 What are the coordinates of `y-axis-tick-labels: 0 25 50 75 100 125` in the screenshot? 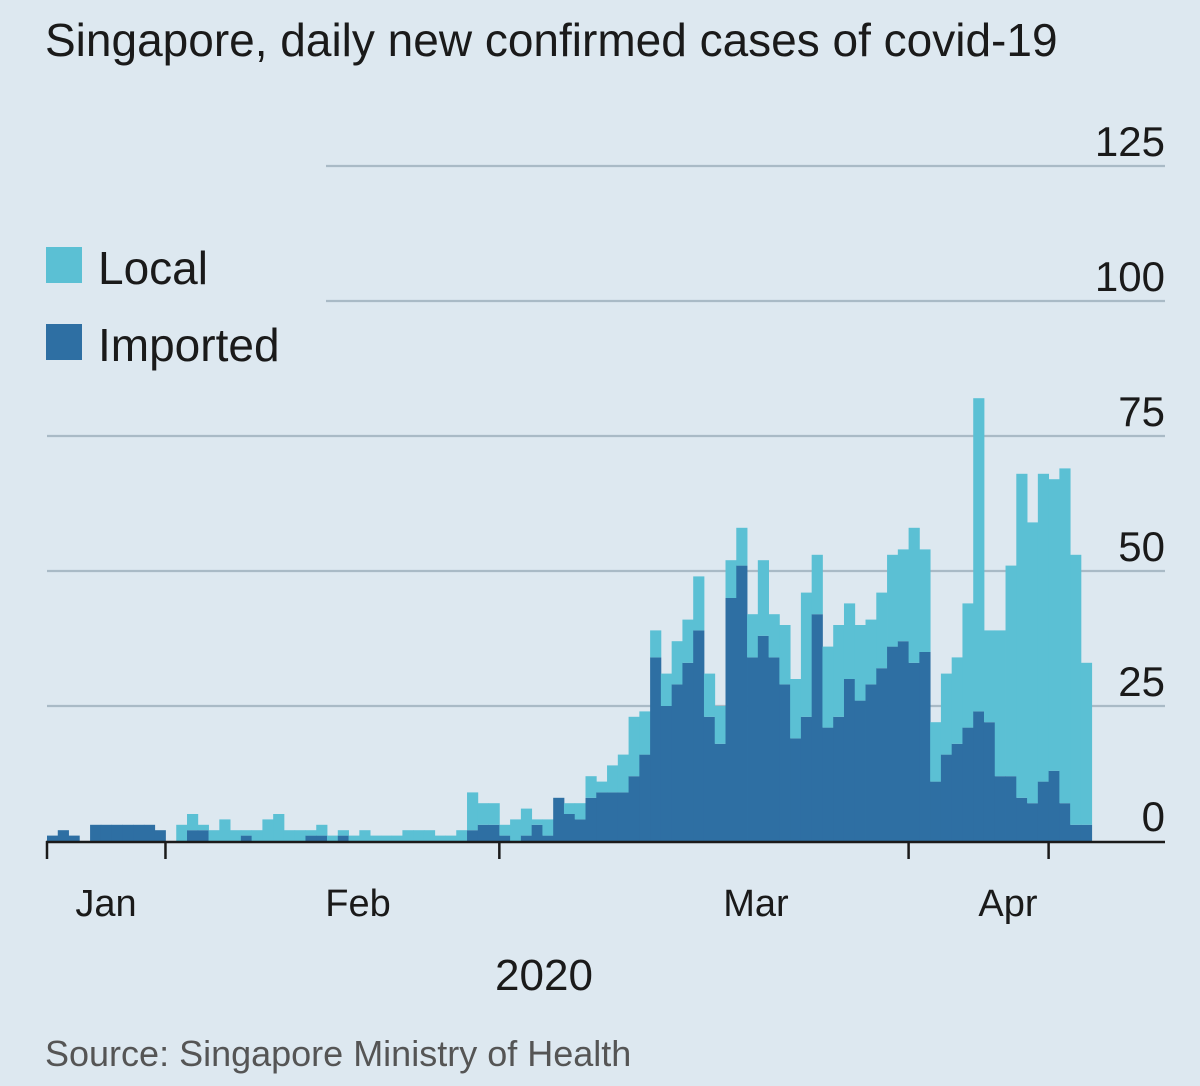 It's located at (1130, 479).